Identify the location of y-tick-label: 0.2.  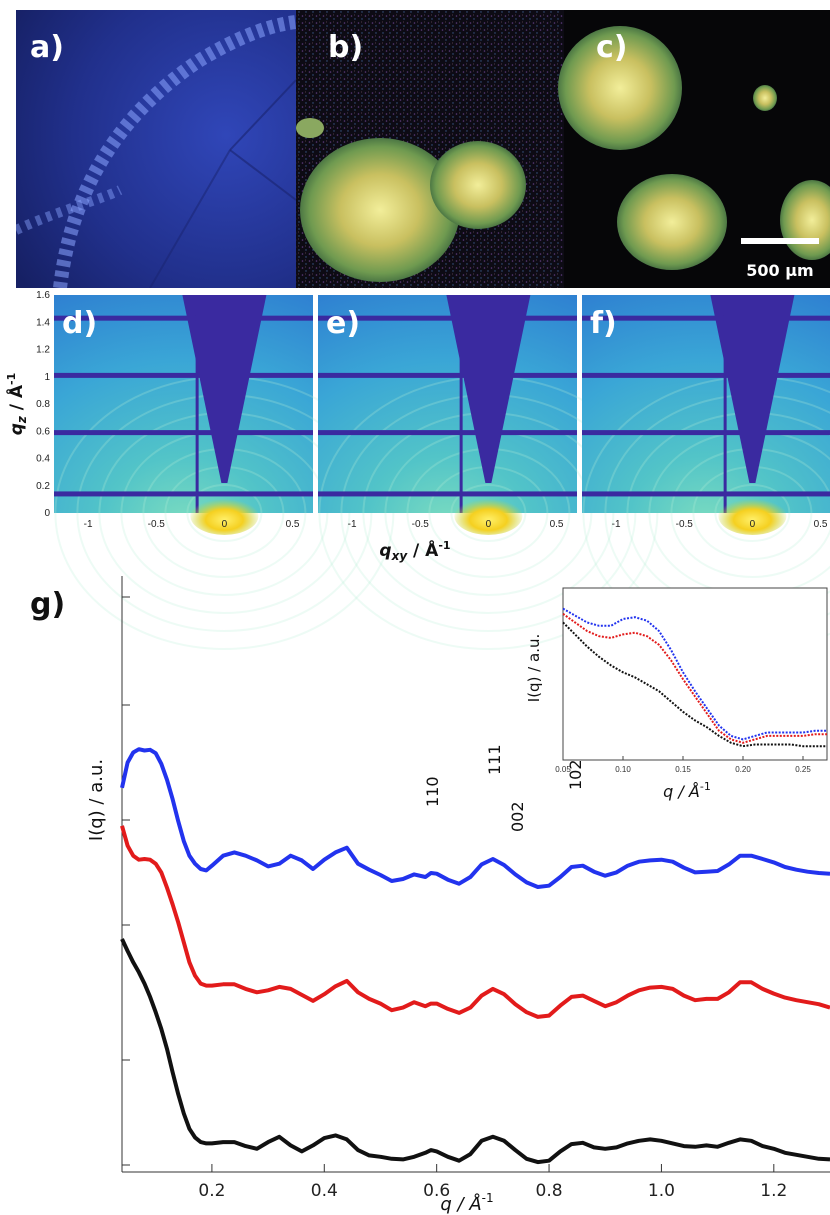
(43, 486).